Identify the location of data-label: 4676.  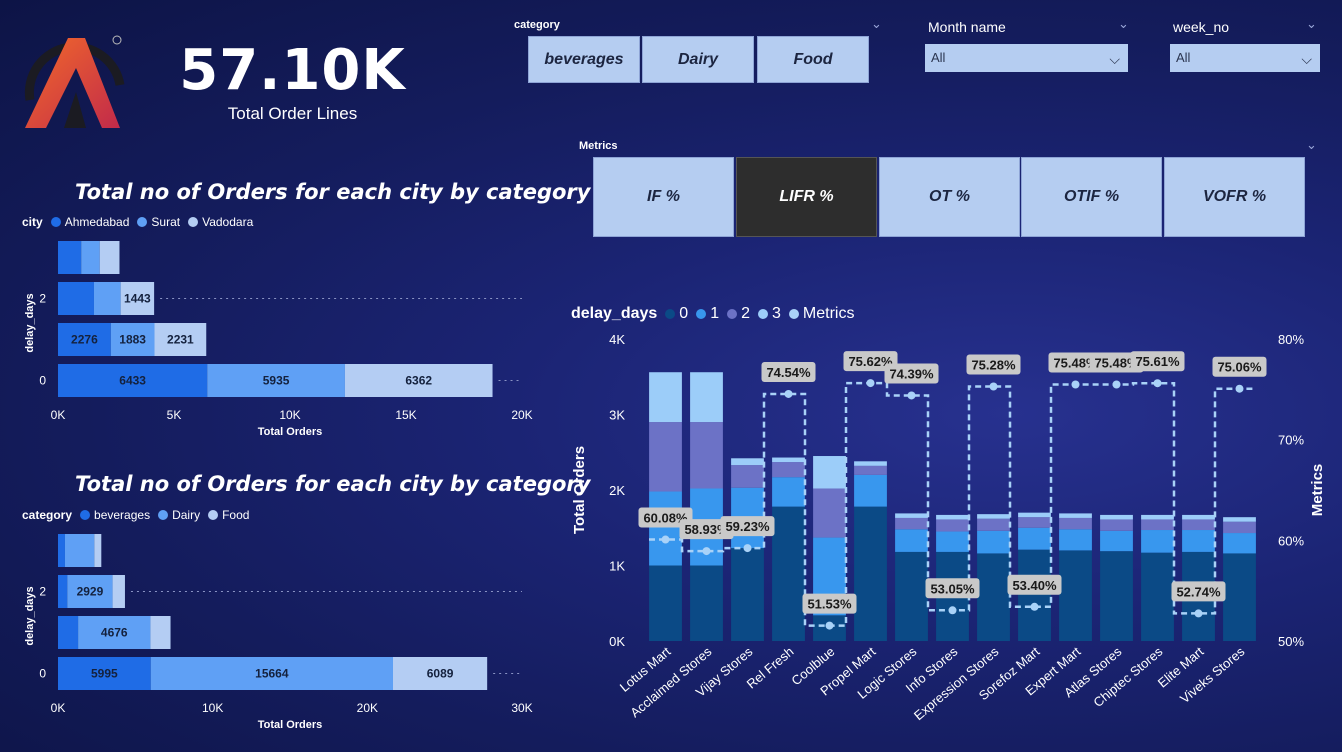
(114, 633).